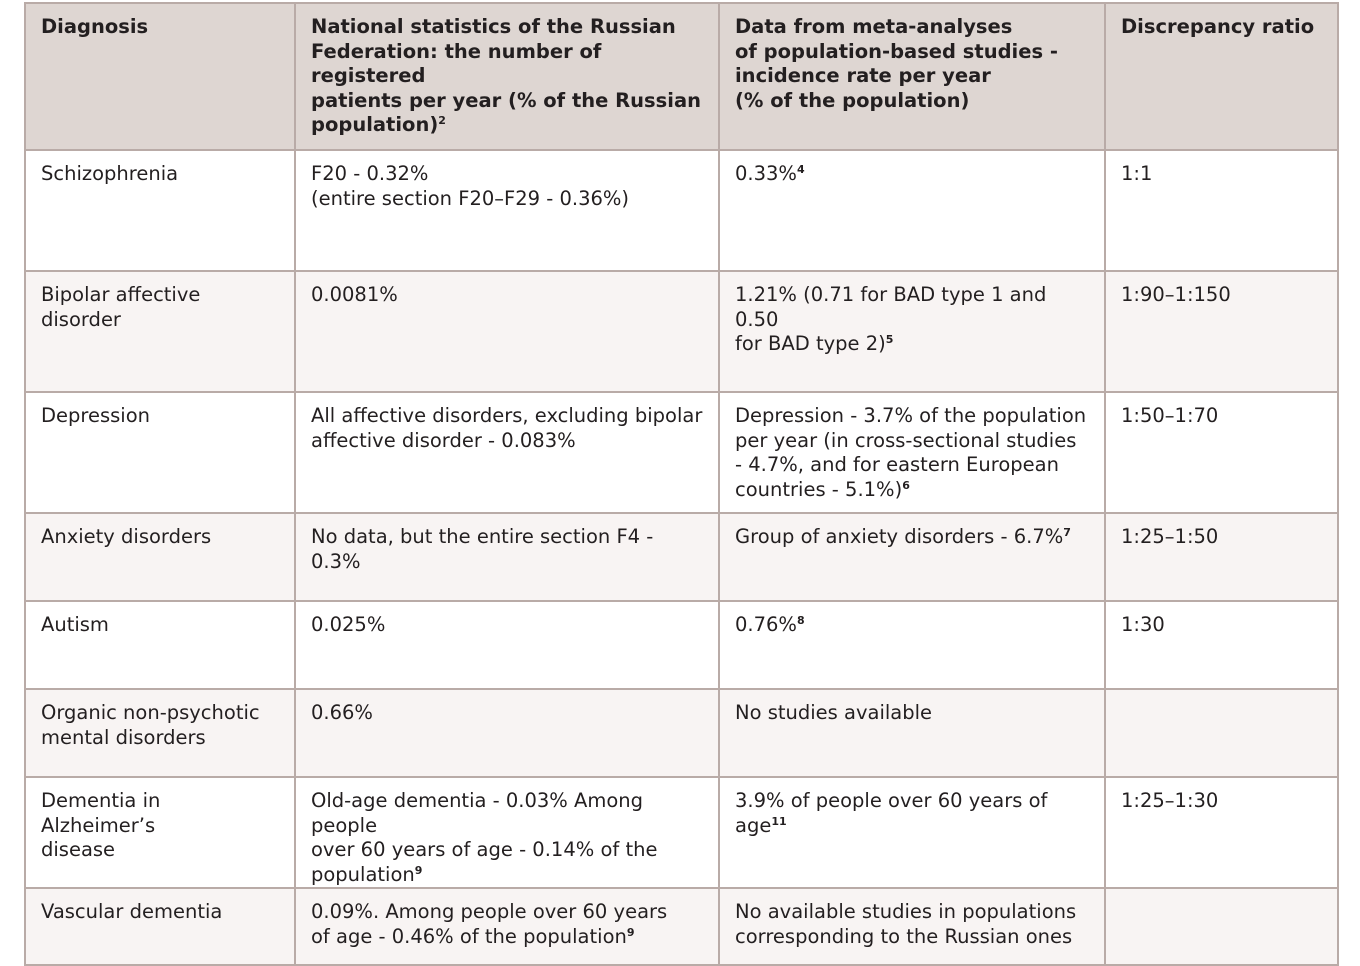 This screenshot has height=966, width=1360. What do you see at coordinates (101, 813) in the screenshot?
I see `cell-text-line: Dementia in Alzheimer’s` at bounding box center [101, 813].